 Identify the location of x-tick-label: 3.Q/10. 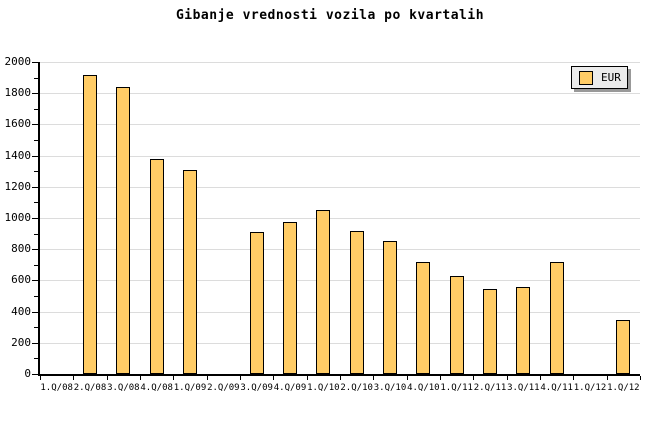
(390, 388).